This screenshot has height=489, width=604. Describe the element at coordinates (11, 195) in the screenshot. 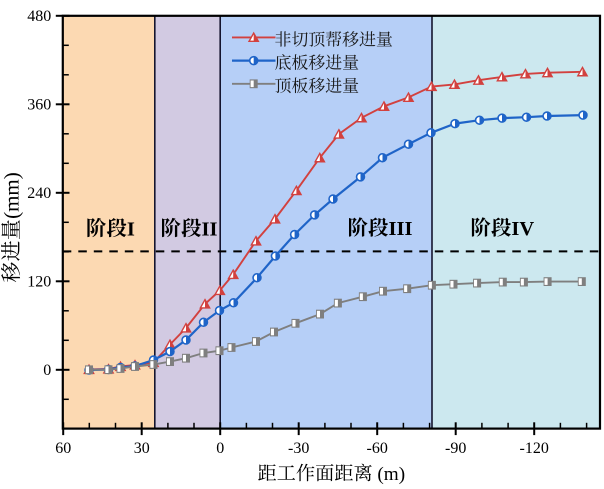

I see `svg-text: (mm)` at that location.